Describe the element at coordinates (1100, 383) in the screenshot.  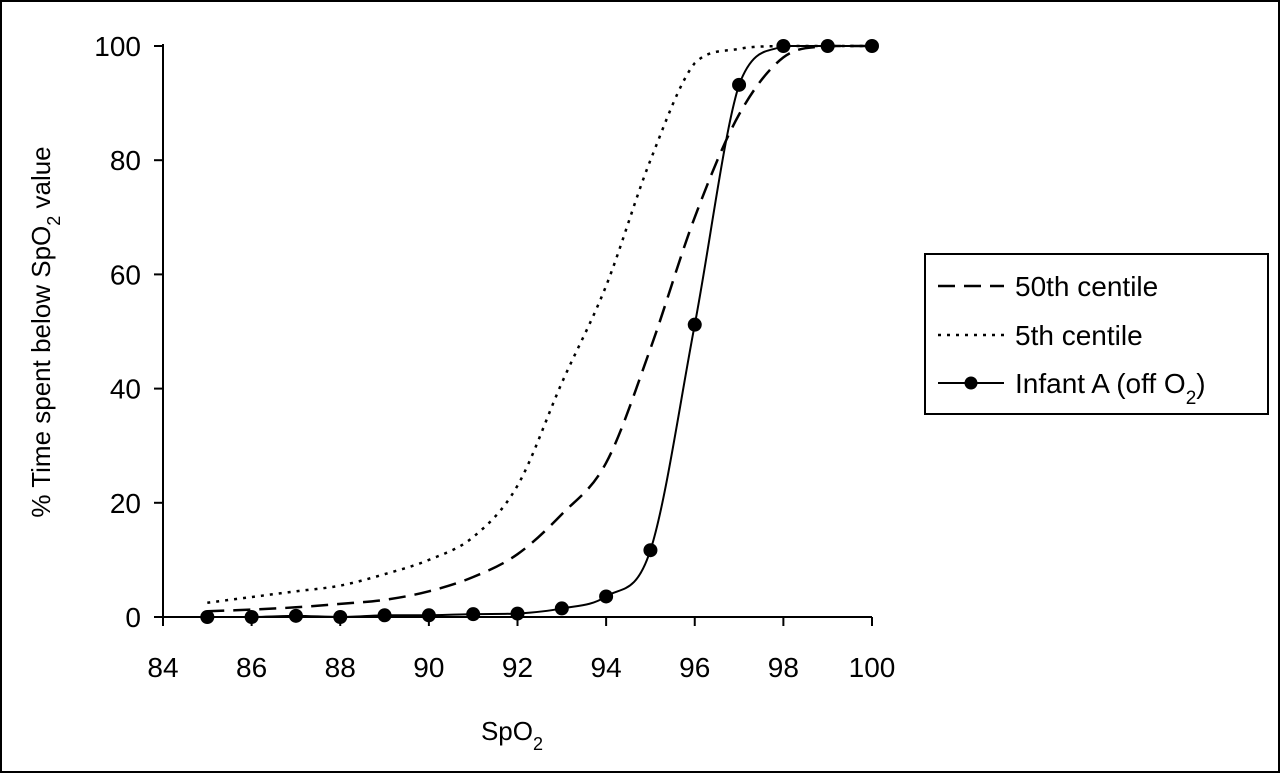
I see `legend-label-infant-a-pre: Infant A (off O` at that location.